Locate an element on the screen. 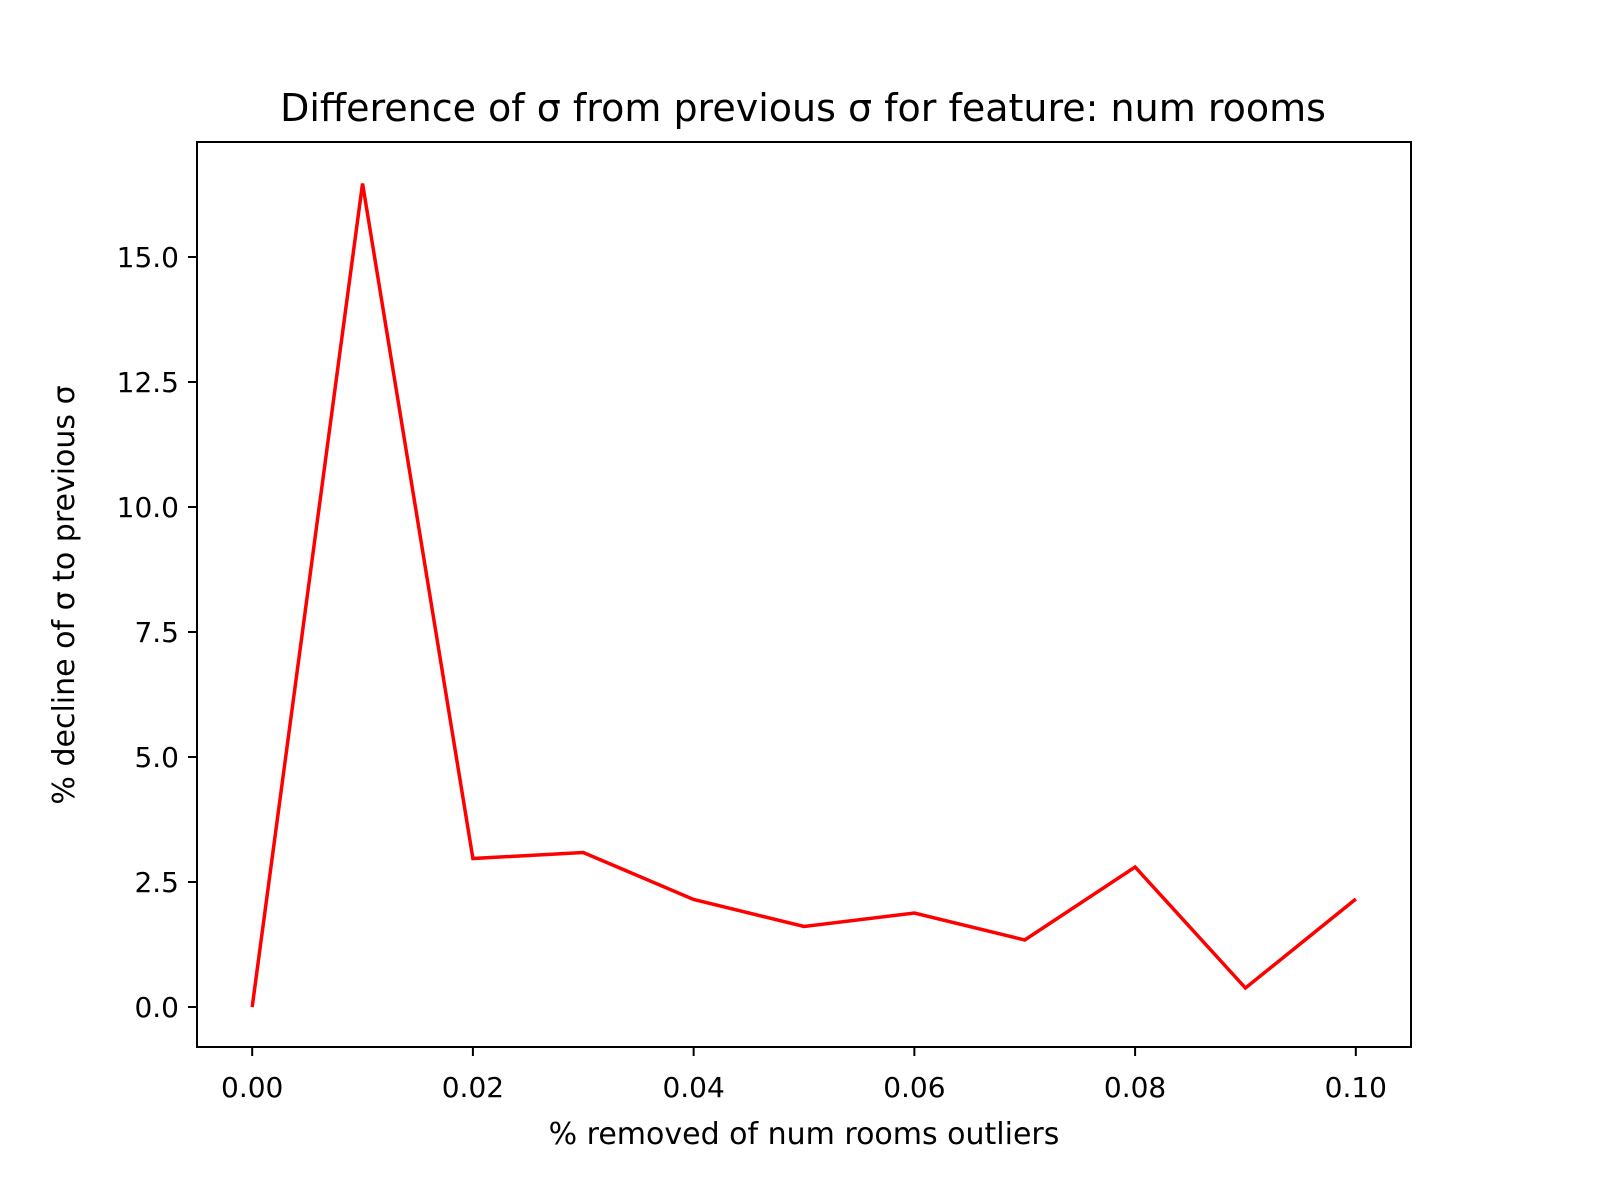 This screenshot has height=1200, width=1600. x-tick-label: 0.08 is located at coordinates (1135, 1087).